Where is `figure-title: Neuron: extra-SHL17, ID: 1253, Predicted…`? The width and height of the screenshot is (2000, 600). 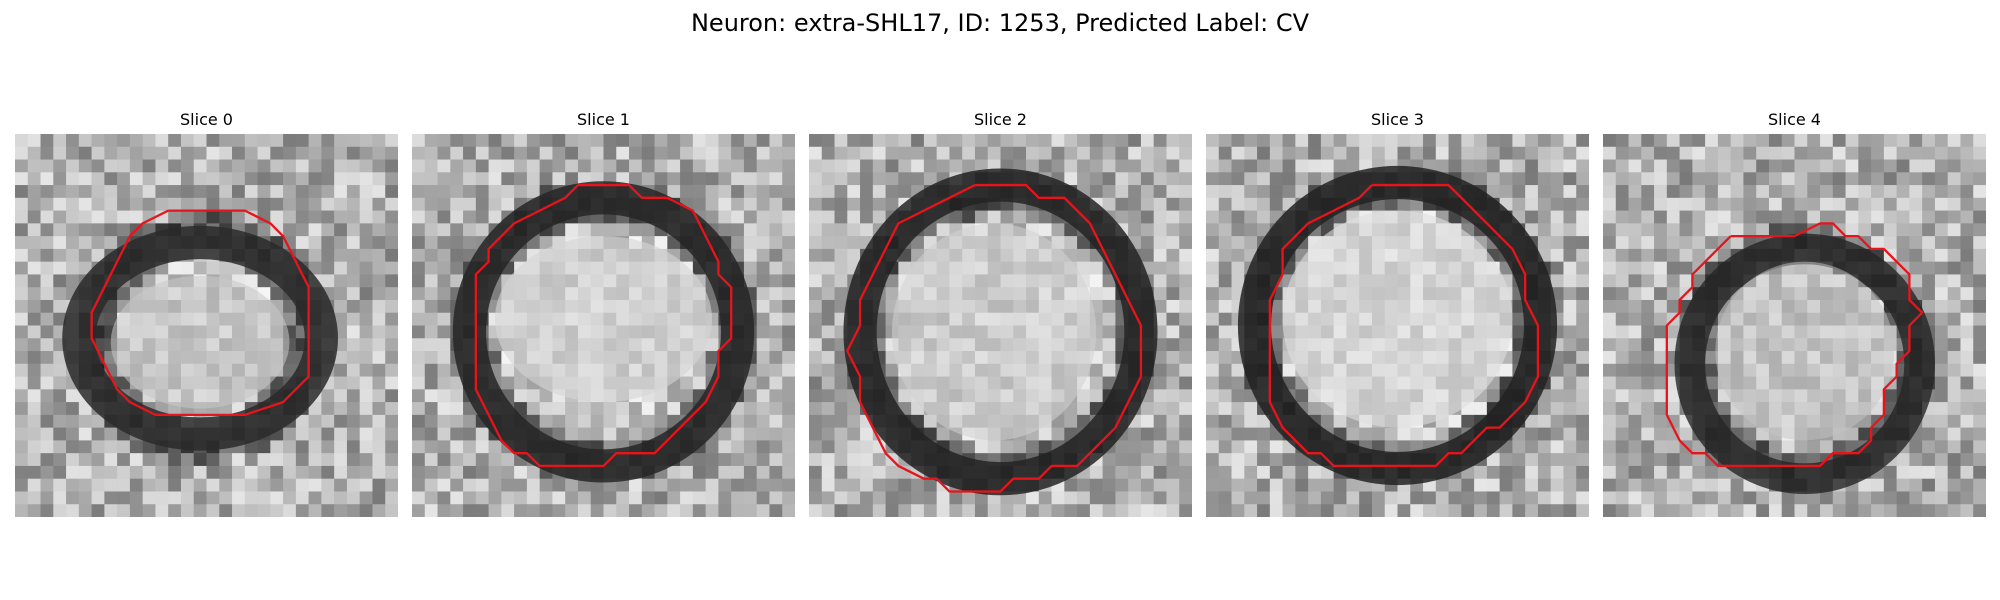 figure-title: Neuron: extra-SHL17, ID: 1253, Predicted… is located at coordinates (1000, 23).